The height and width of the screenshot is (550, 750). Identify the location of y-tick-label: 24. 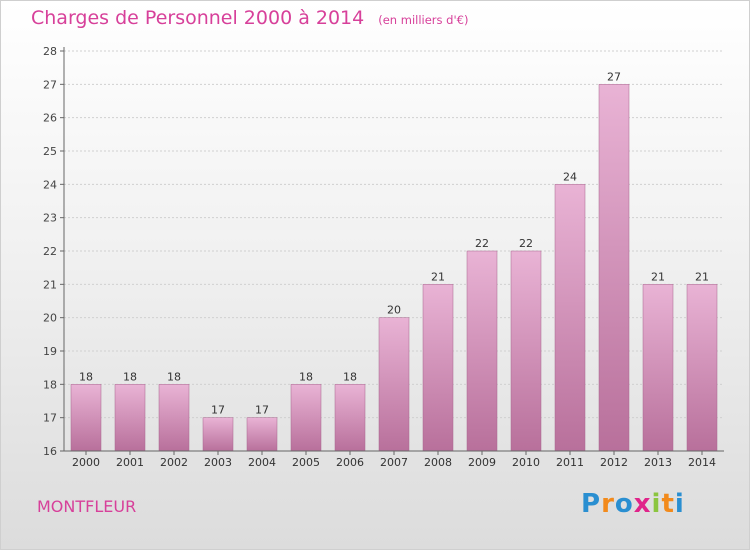
(50, 184).